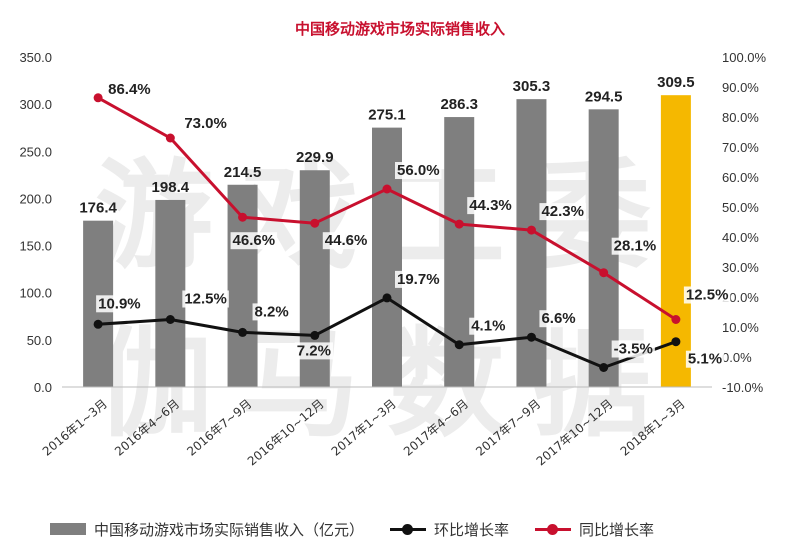 The image size is (800, 549). I want to click on qoq-value-label: 4.1%, so click(488, 326).